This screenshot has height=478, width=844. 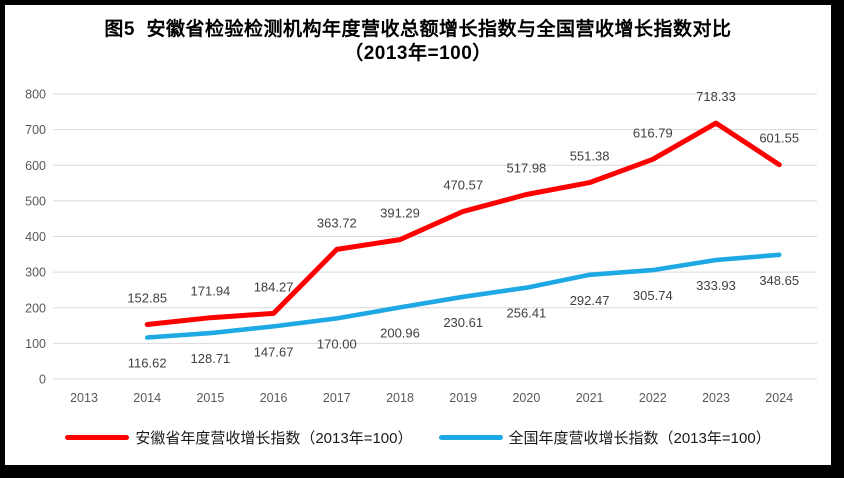 I want to click on svg-text: 551.38, so click(x=590, y=156).